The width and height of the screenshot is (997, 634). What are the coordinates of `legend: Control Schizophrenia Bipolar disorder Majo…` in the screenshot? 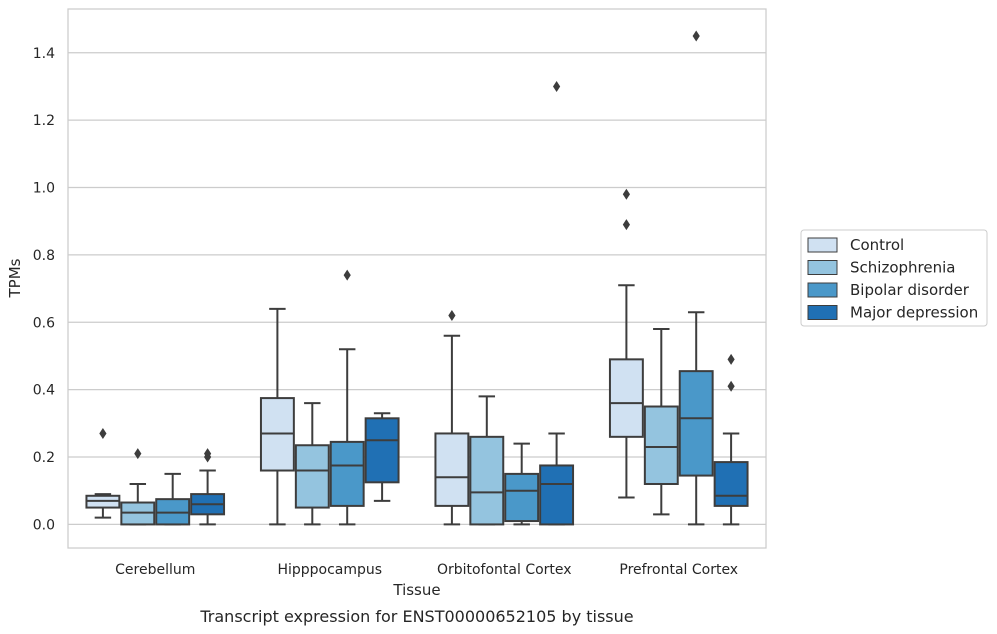 It's located at (894, 278).